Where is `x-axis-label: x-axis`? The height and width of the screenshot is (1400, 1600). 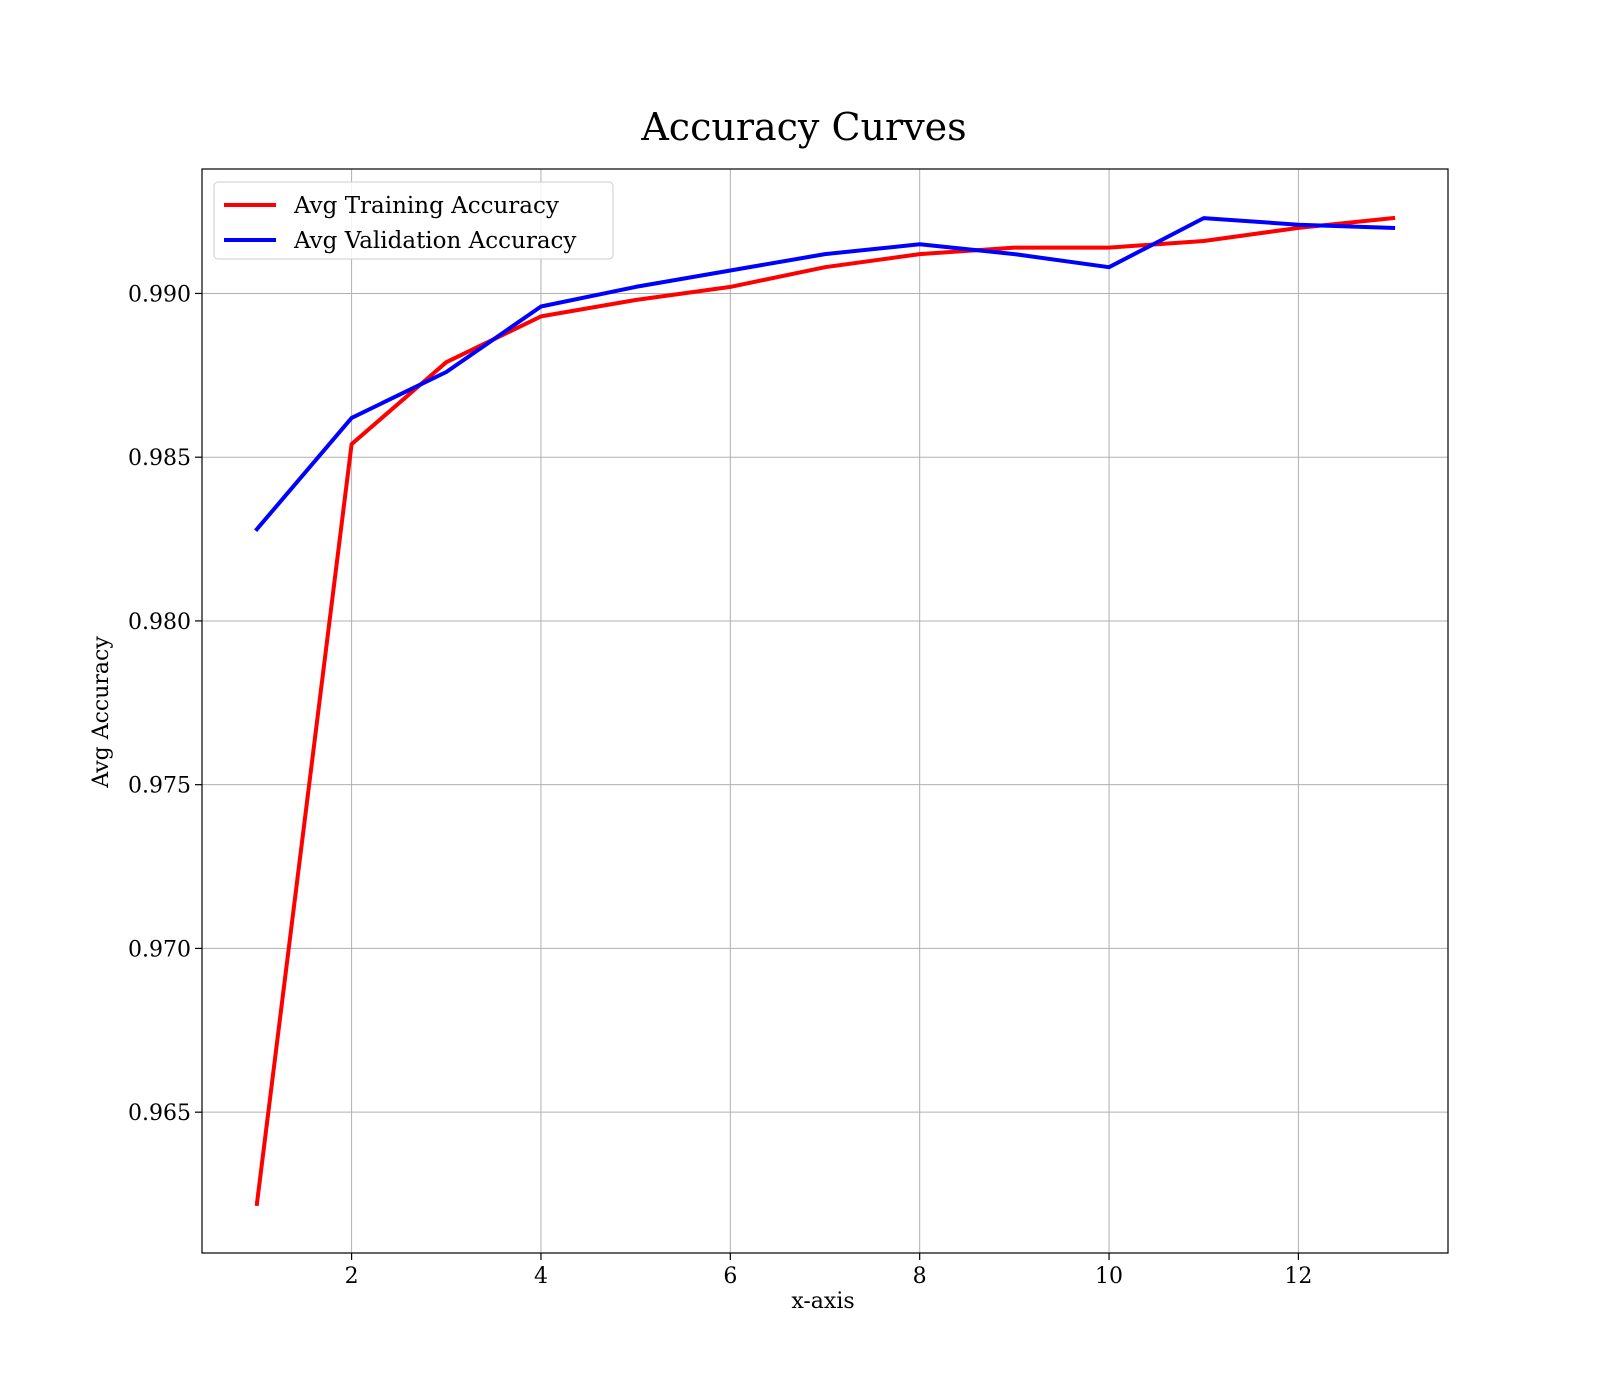
x-axis-label: x-axis is located at coordinates (822, 1301).